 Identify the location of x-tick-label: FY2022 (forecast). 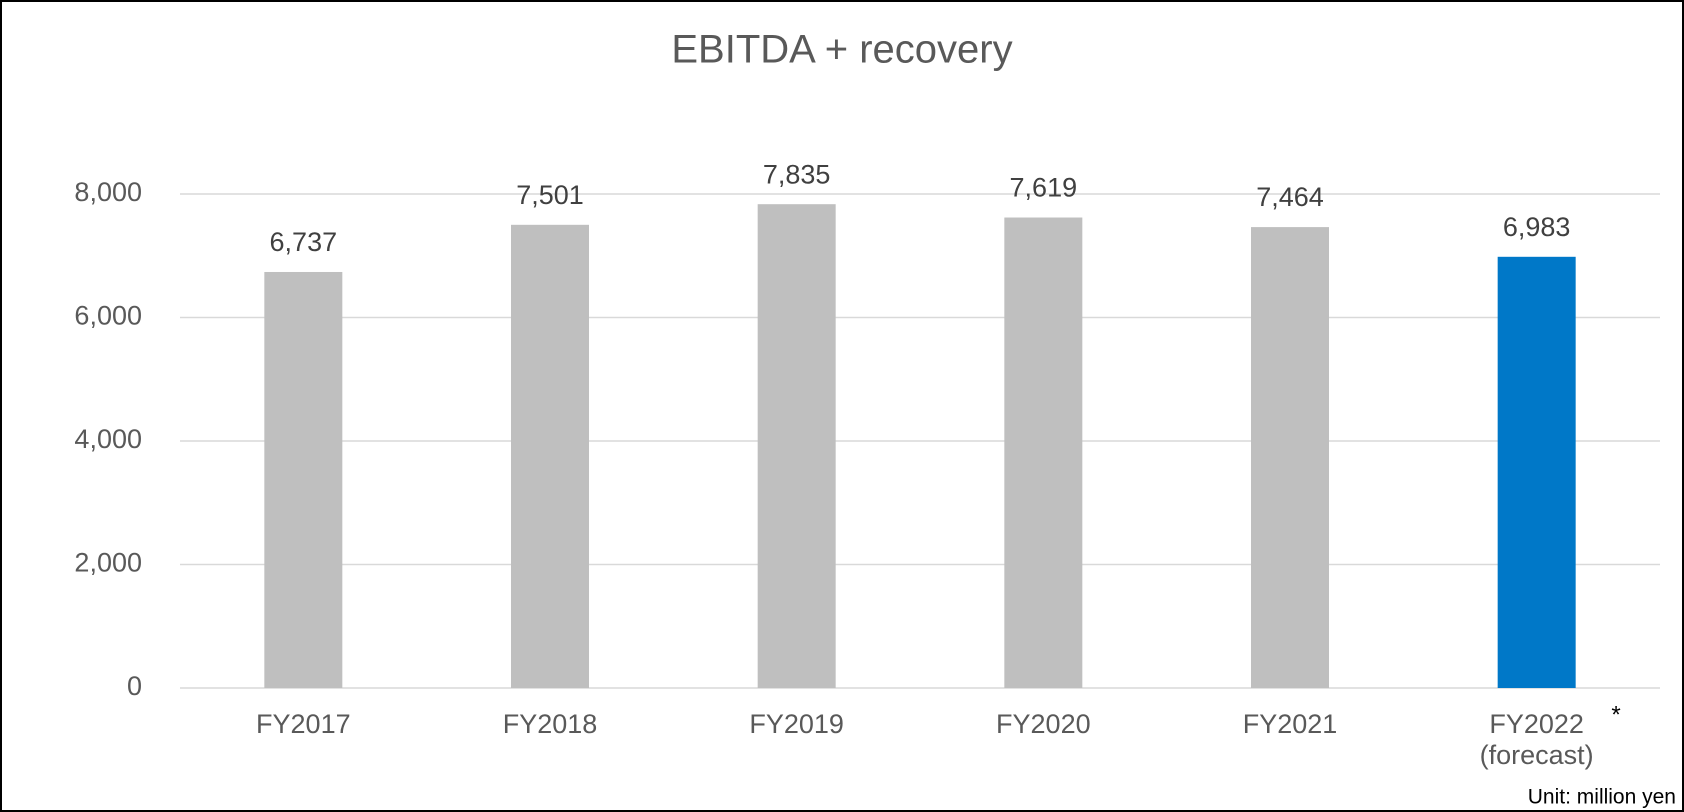
(1537, 739).